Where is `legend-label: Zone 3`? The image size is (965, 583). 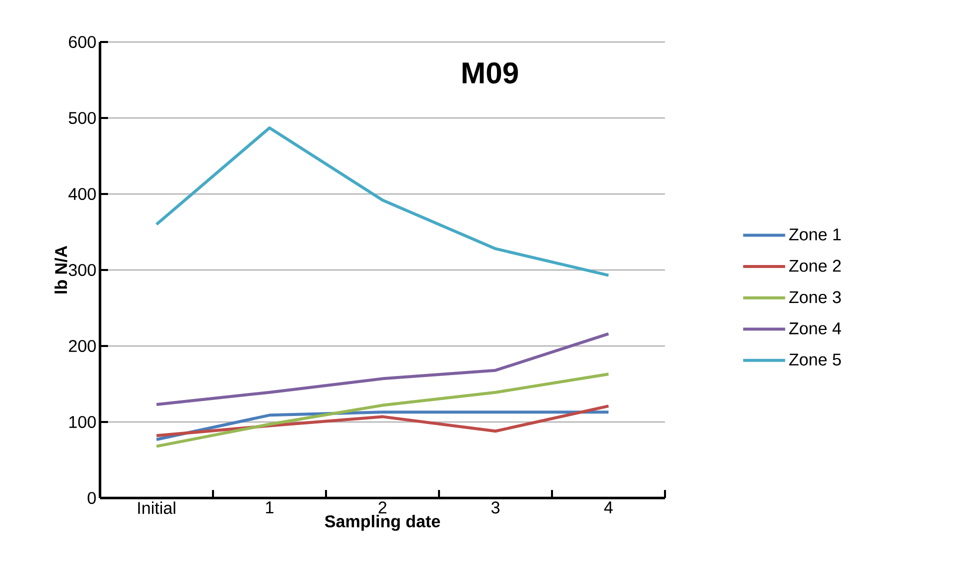
legend-label: Zone 3 is located at coordinates (815, 297).